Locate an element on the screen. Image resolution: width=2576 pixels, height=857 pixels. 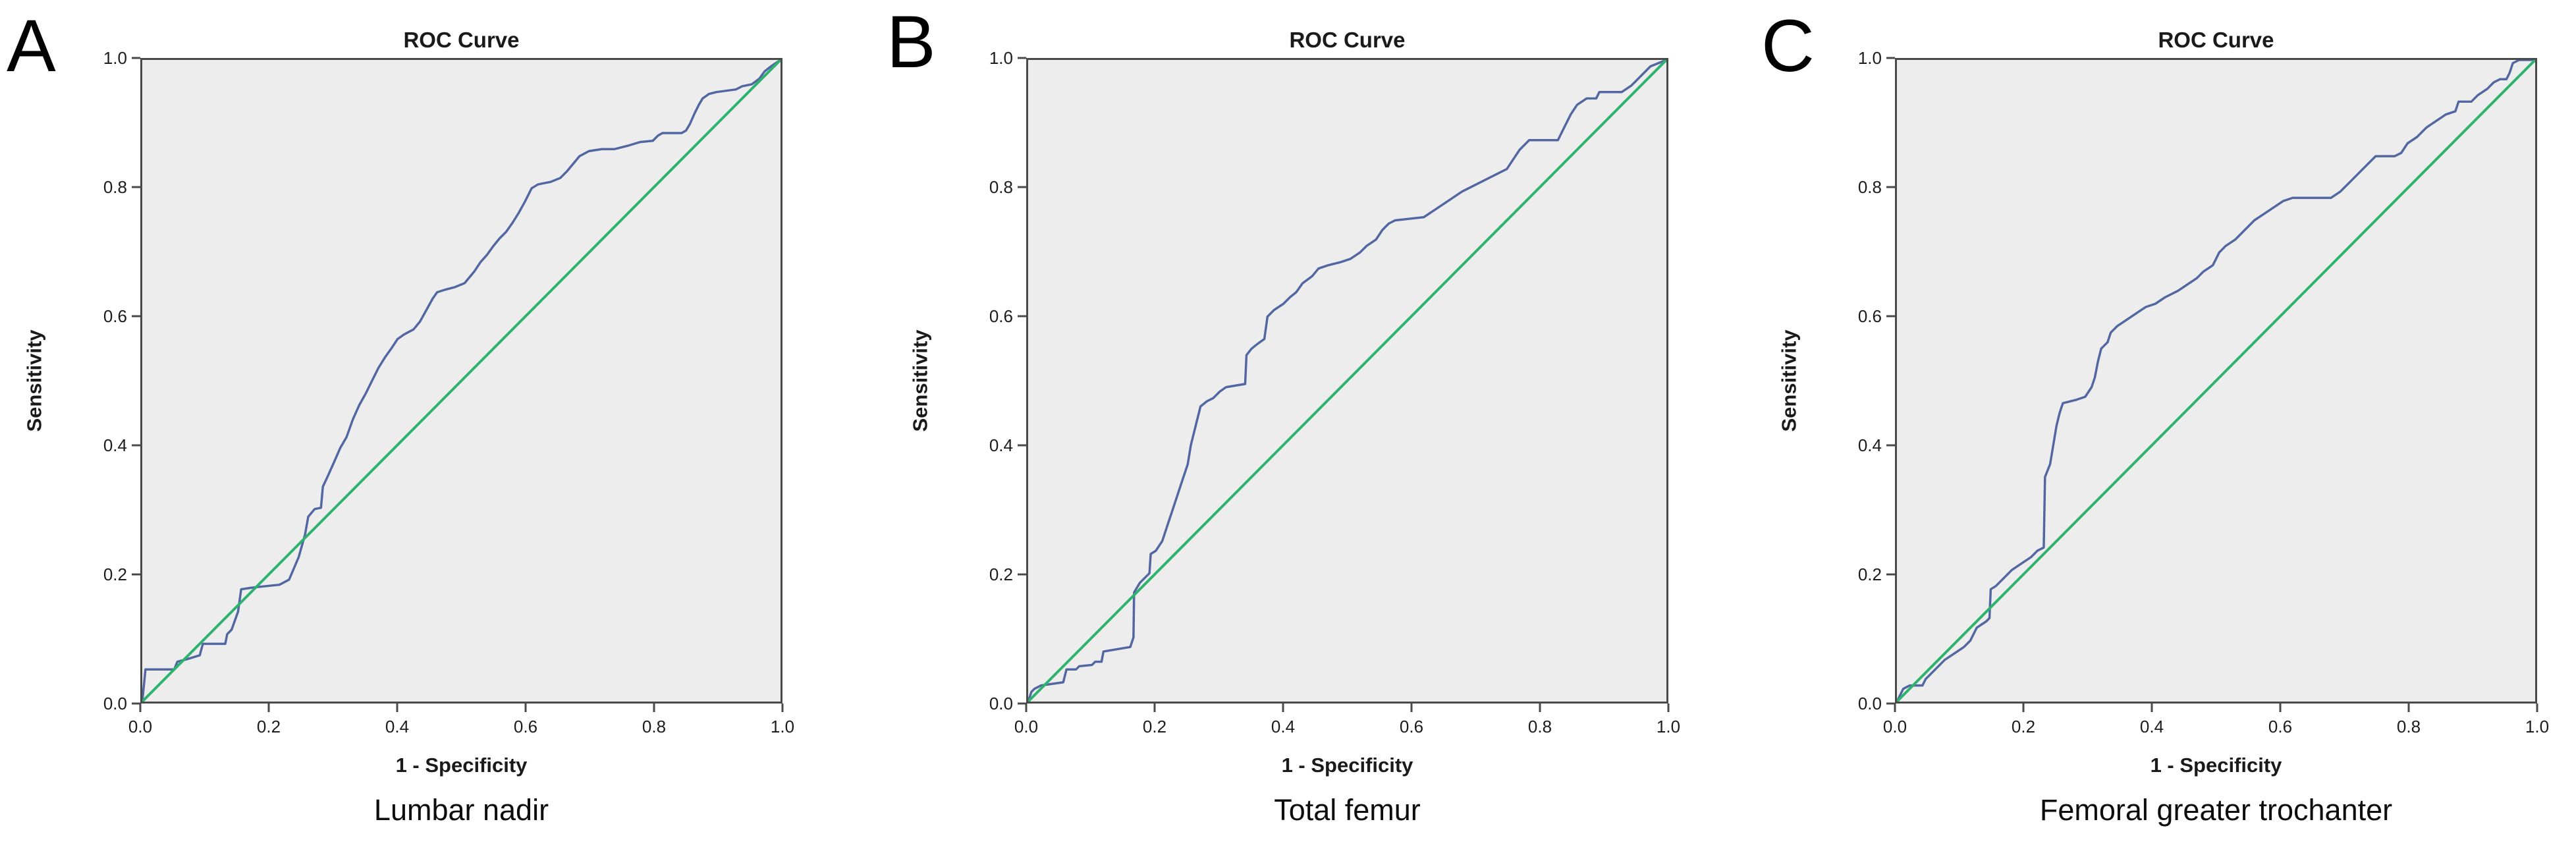
panel-caption: Femoral greater trochanter is located at coordinates (2216, 810).